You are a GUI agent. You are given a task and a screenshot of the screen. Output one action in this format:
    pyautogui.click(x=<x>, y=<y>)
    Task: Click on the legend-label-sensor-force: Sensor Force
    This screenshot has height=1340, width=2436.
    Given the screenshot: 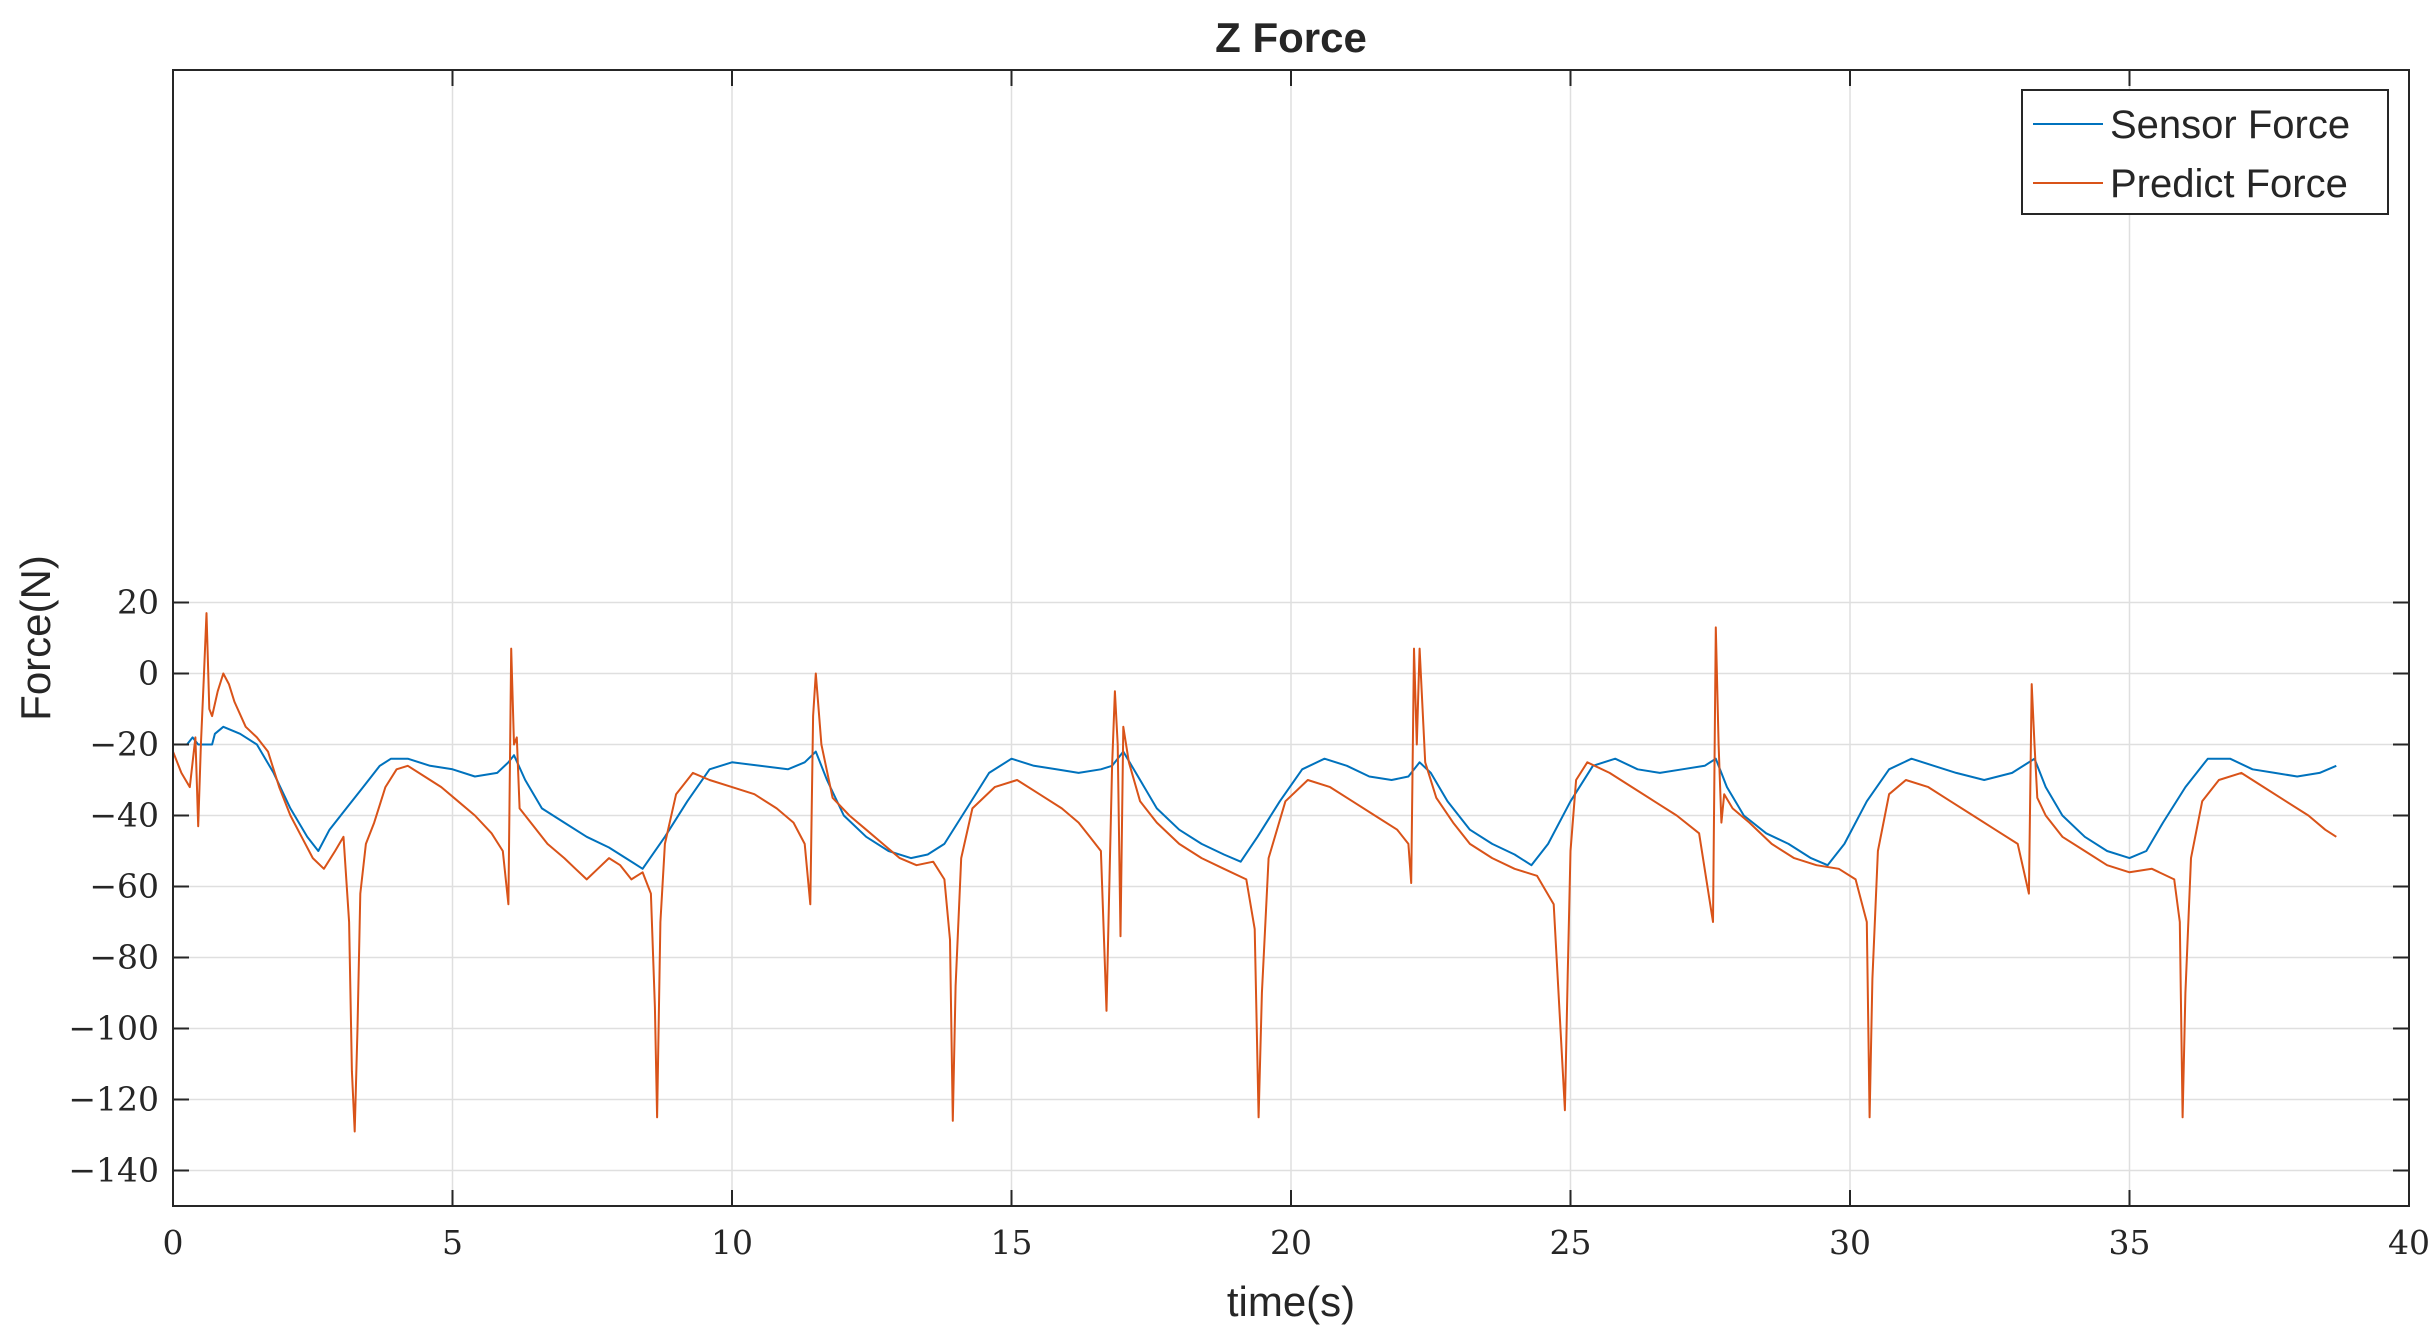 What is the action you would take?
    pyautogui.click(x=2230, y=125)
    